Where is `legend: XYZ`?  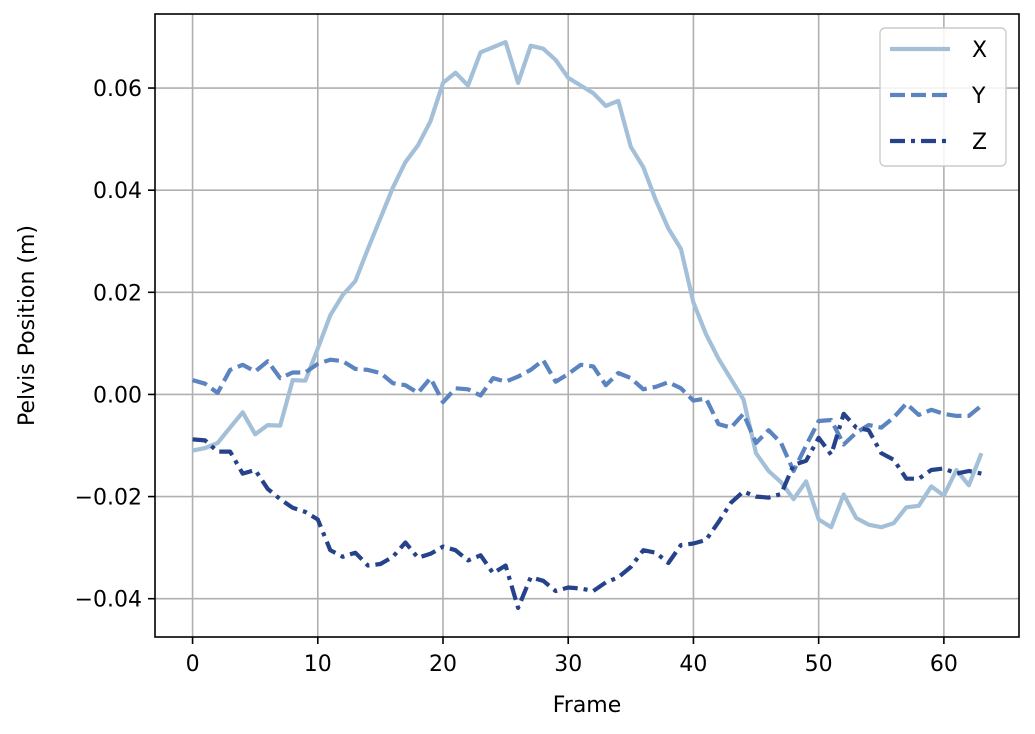
legend: XYZ is located at coordinates (943, 97).